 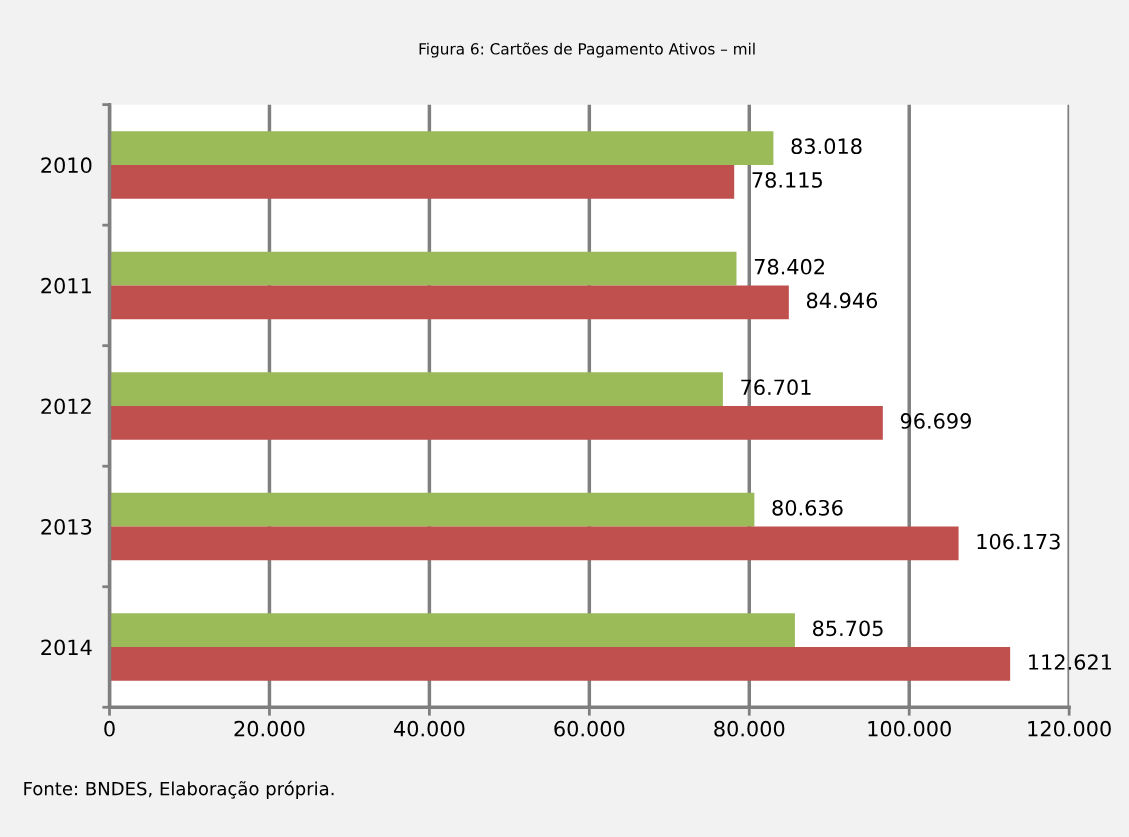 I want to click on data-label: 84.946, so click(x=842, y=300).